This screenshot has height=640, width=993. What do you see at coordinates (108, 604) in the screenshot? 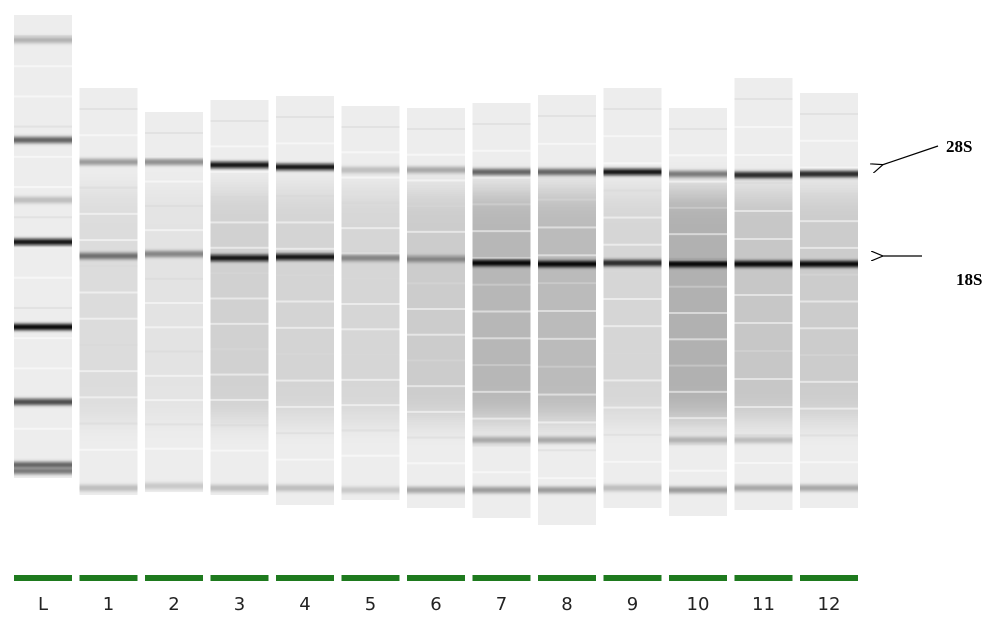
I see `lane-label: 1` at bounding box center [108, 604].